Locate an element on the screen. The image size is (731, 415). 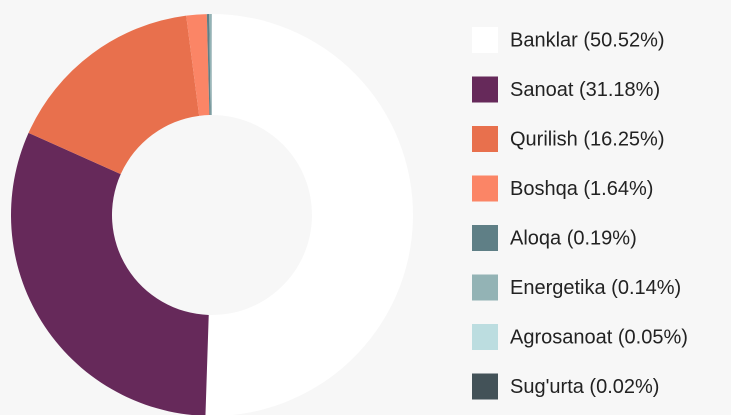
legend-label: Agrosanoat (0.05%) is located at coordinates (599, 337).